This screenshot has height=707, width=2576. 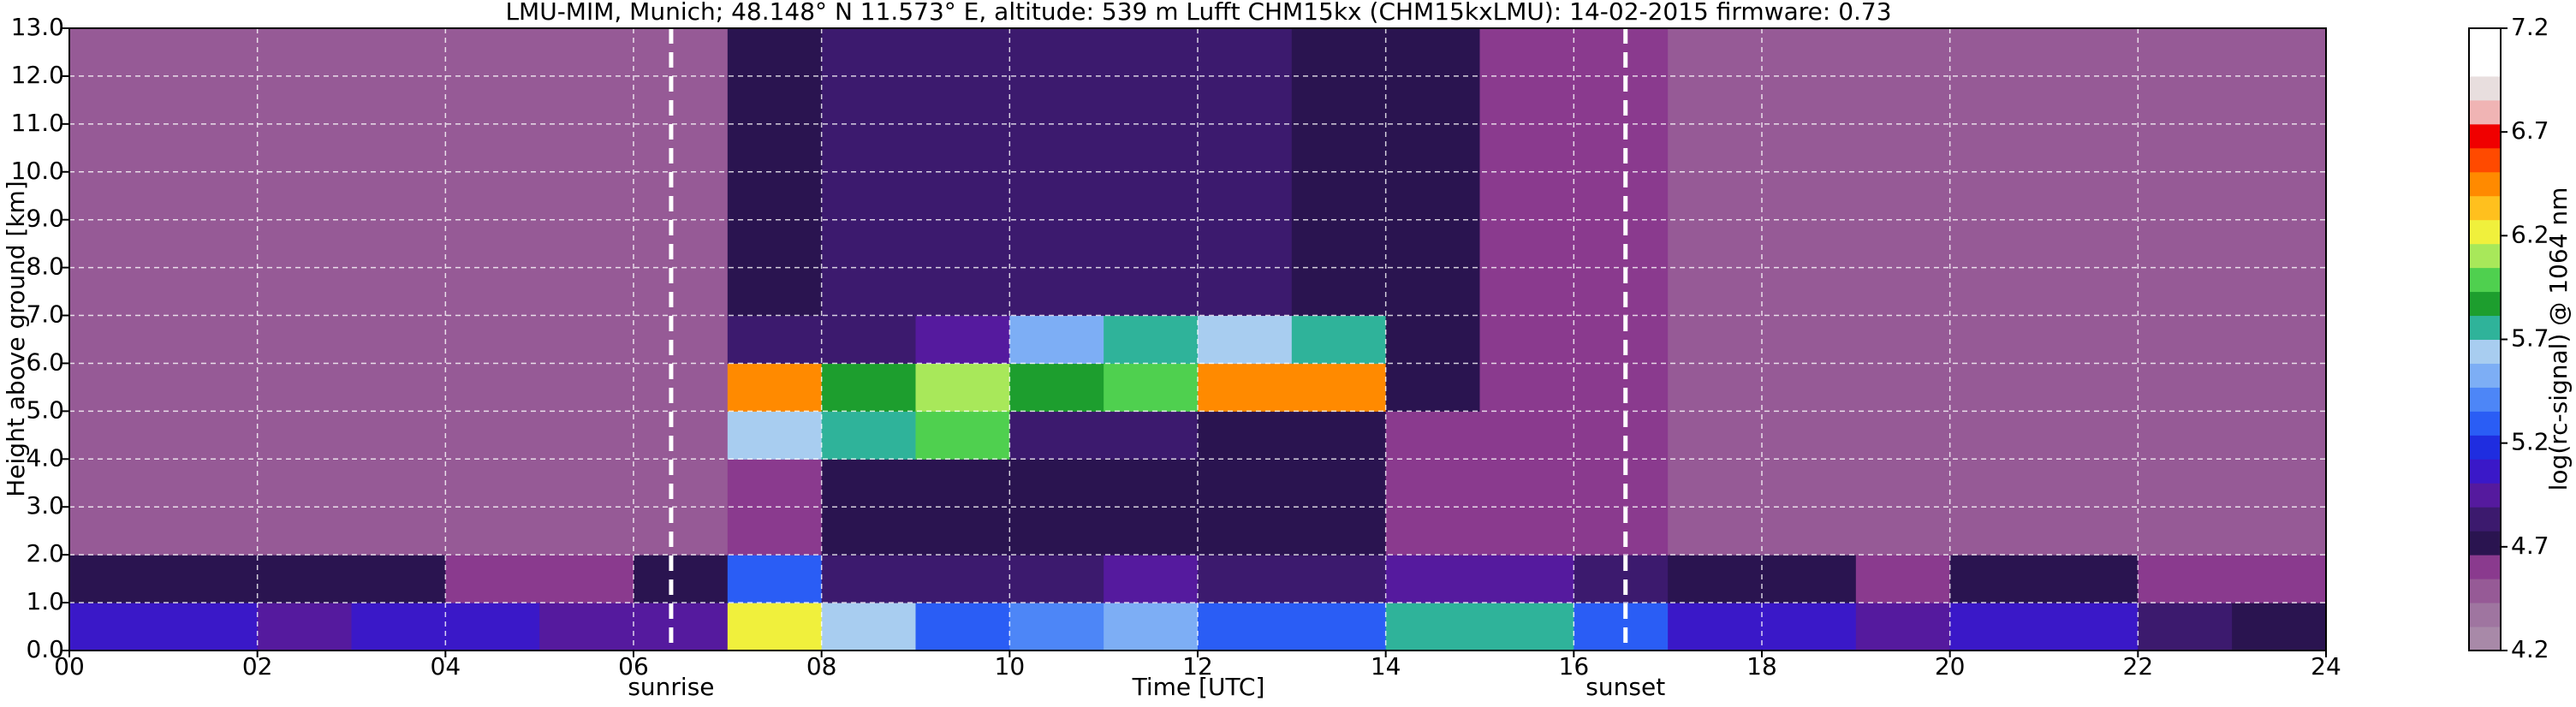 What do you see at coordinates (257, 666) in the screenshot?
I see `x-tick-label: 02` at bounding box center [257, 666].